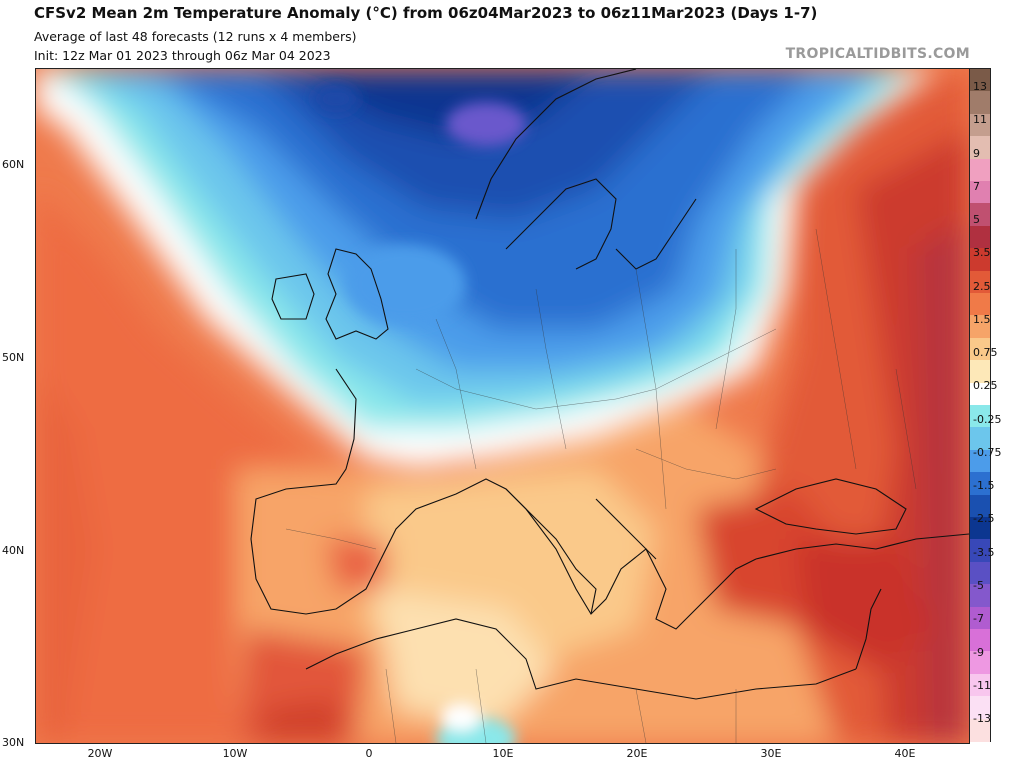 The height and width of the screenshot is (763, 1024). I want to click on colorbar-label: -2.5, so click(984, 519).